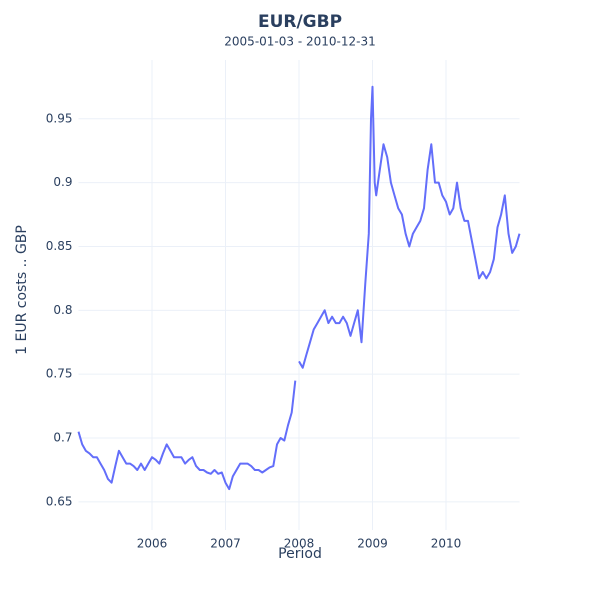 The image size is (600, 600). What do you see at coordinates (300, 554) in the screenshot?
I see `x-axis-label: Period` at bounding box center [300, 554].